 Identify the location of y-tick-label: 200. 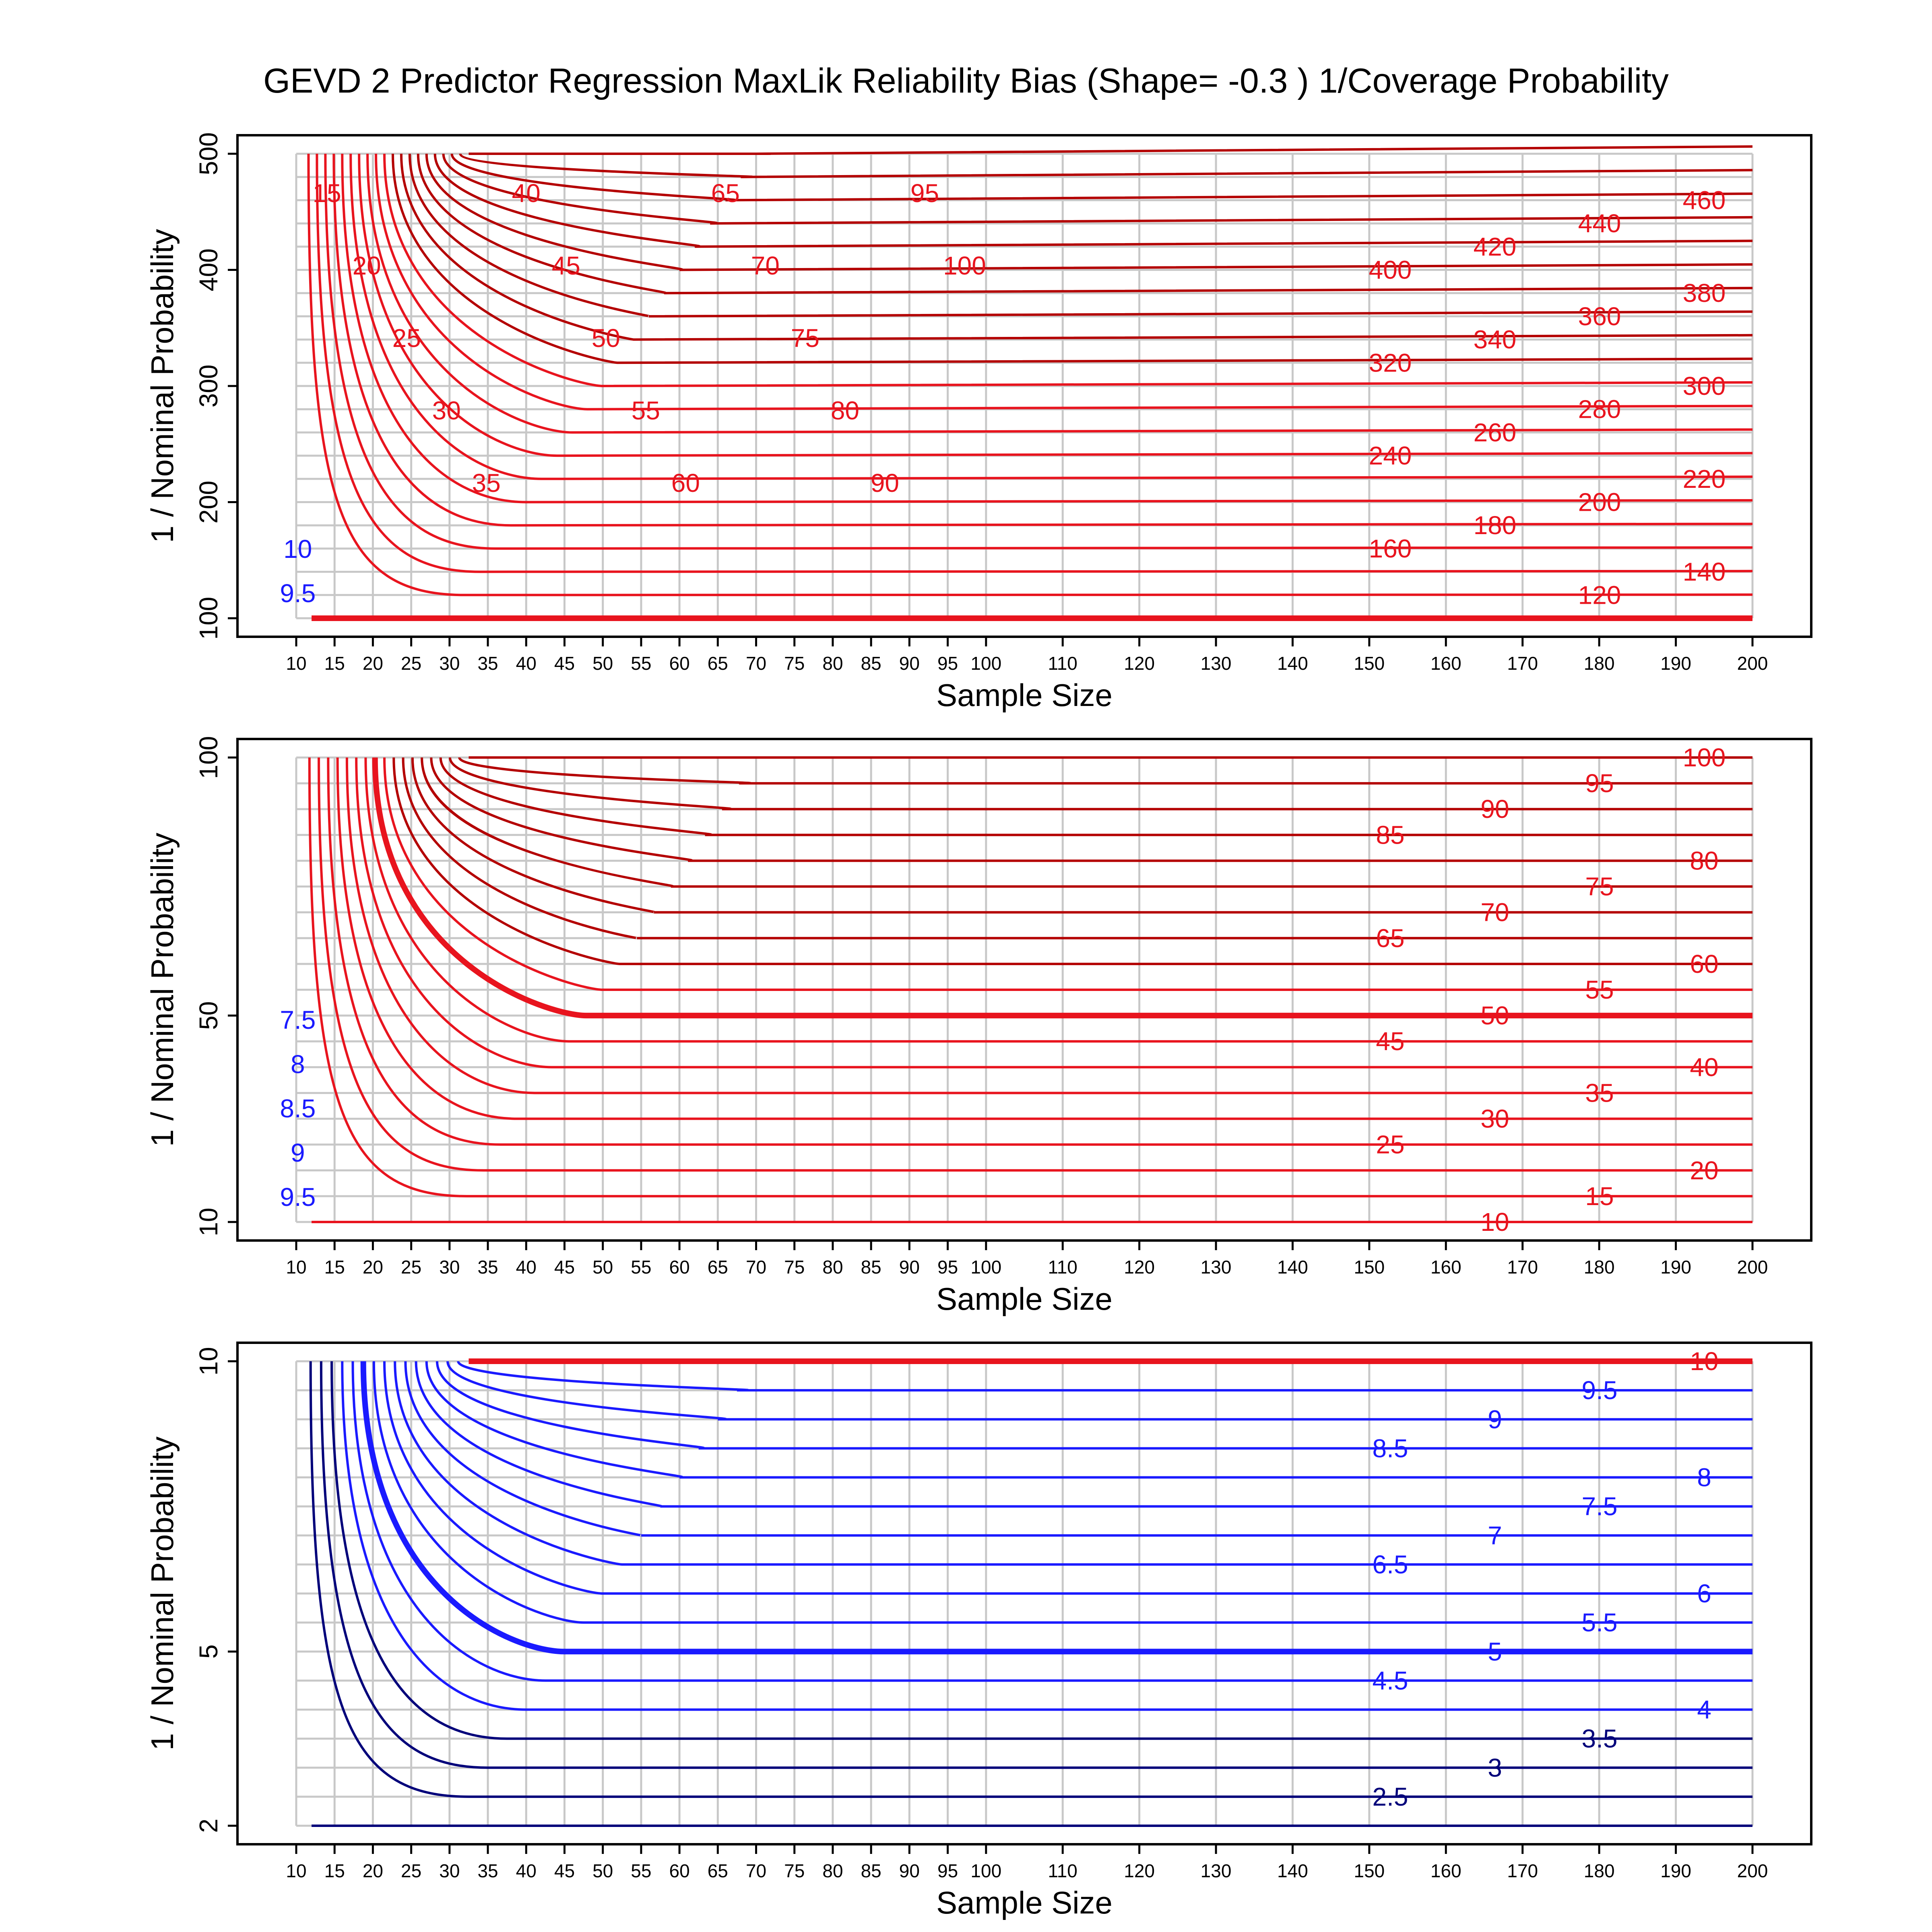
(208, 503).